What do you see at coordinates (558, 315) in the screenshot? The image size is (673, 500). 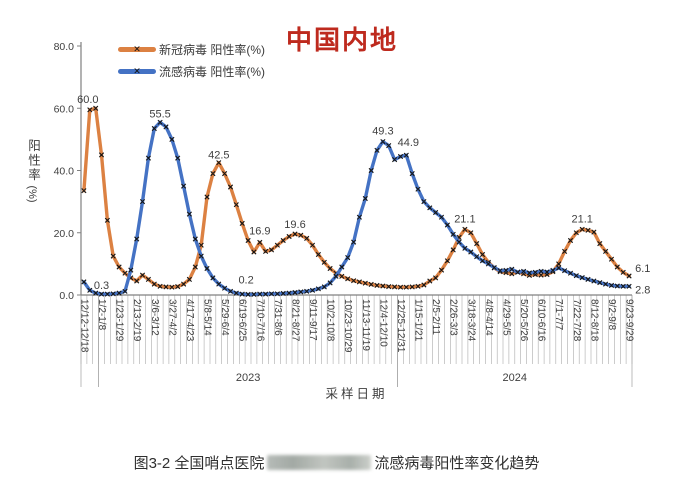 I see `x-tick-label: 7/1-7/7` at bounding box center [558, 315].